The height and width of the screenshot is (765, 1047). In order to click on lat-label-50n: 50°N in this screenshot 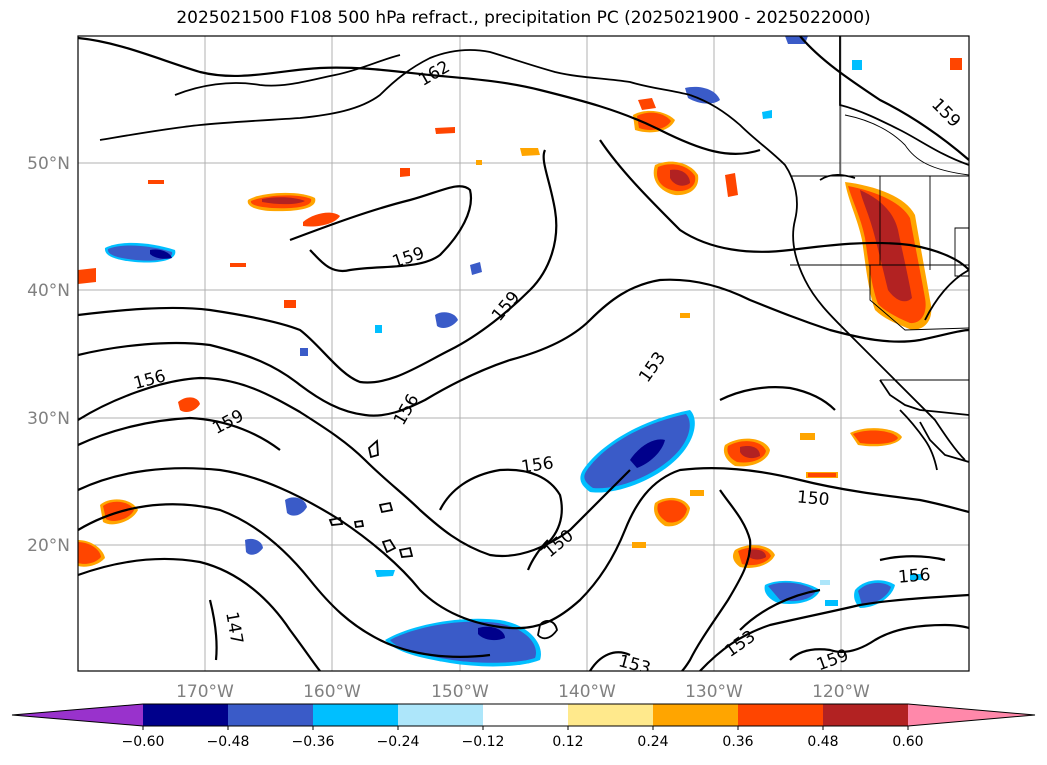, I will do `click(48, 164)`.